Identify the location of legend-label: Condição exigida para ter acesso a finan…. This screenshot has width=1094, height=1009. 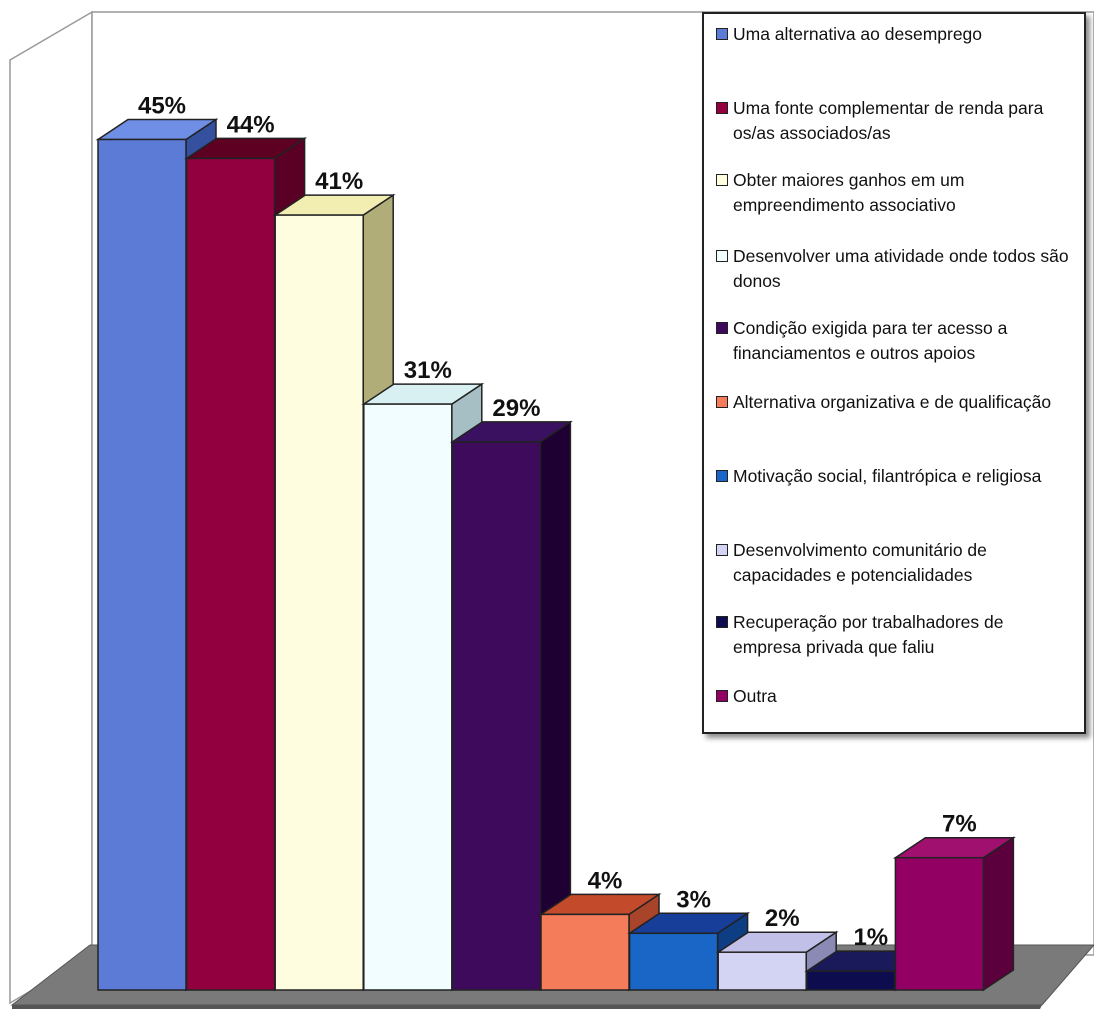
(870, 340).